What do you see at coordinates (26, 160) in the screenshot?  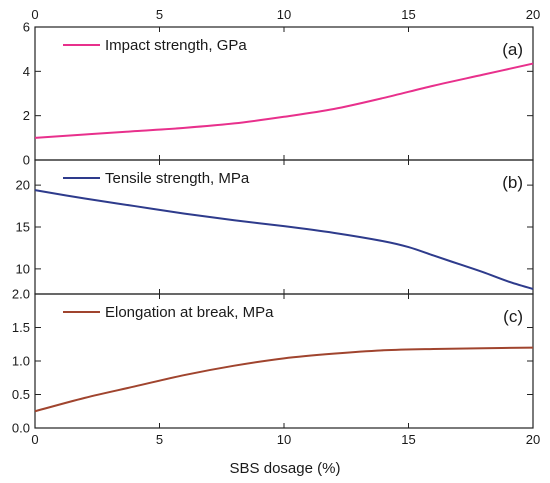 I see `panel-1-ytick-label: 0` at bounding box center [26, 160].